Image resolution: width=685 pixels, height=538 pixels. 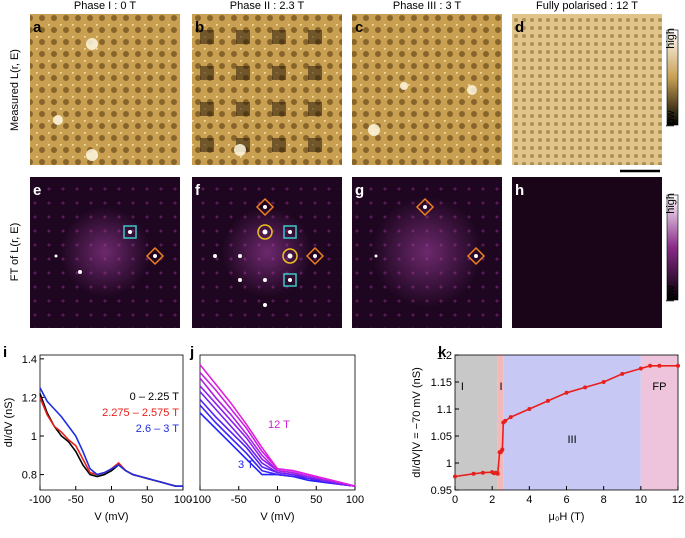 What do you see at coordinates (359, 27) in the screenshot?
I see `panel-letter: c` at bounding box center [359, 27].